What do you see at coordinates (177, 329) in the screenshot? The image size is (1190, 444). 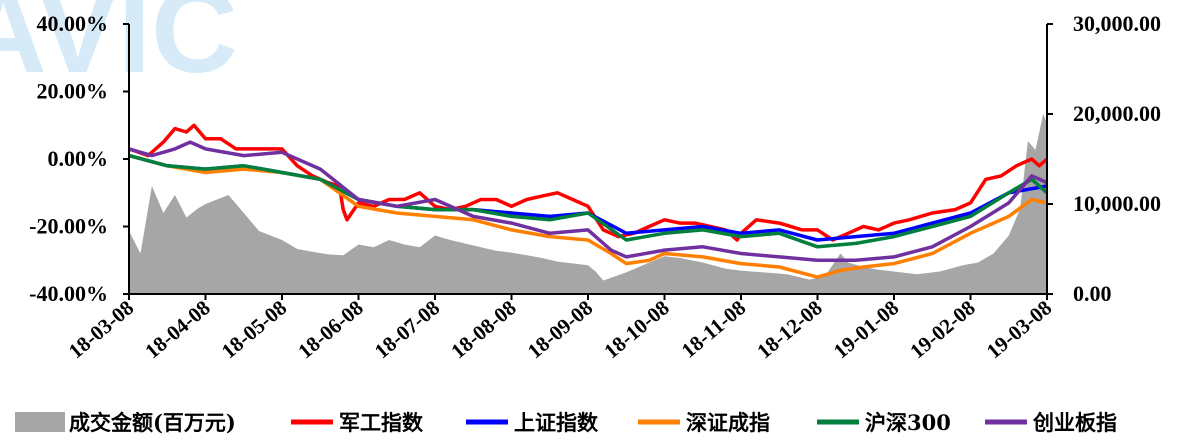 I see `x-tick-label: 18-04-08` at bounding box center [177, 329].